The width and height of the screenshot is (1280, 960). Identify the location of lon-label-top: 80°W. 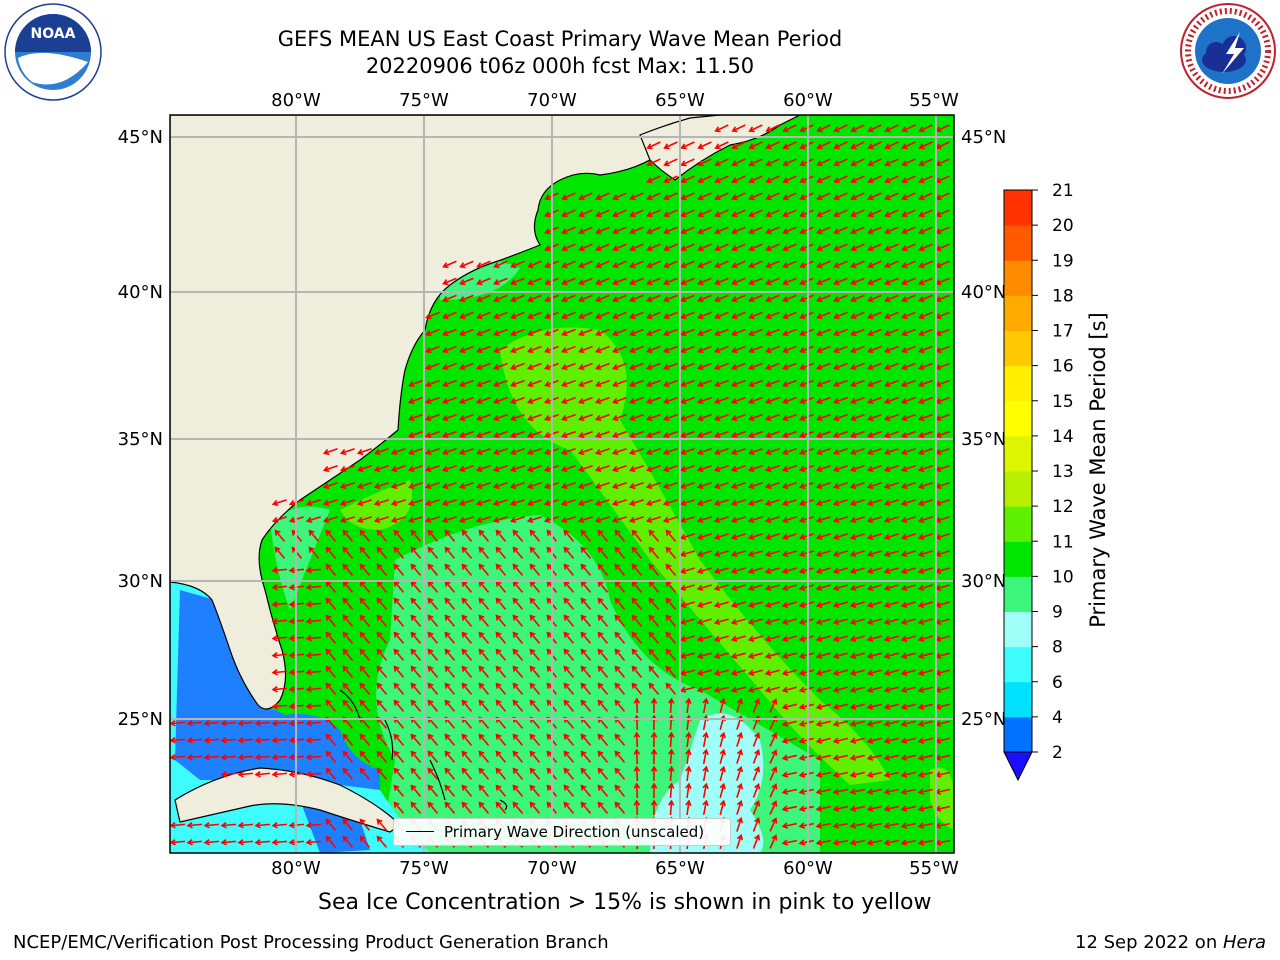
(296, 100).